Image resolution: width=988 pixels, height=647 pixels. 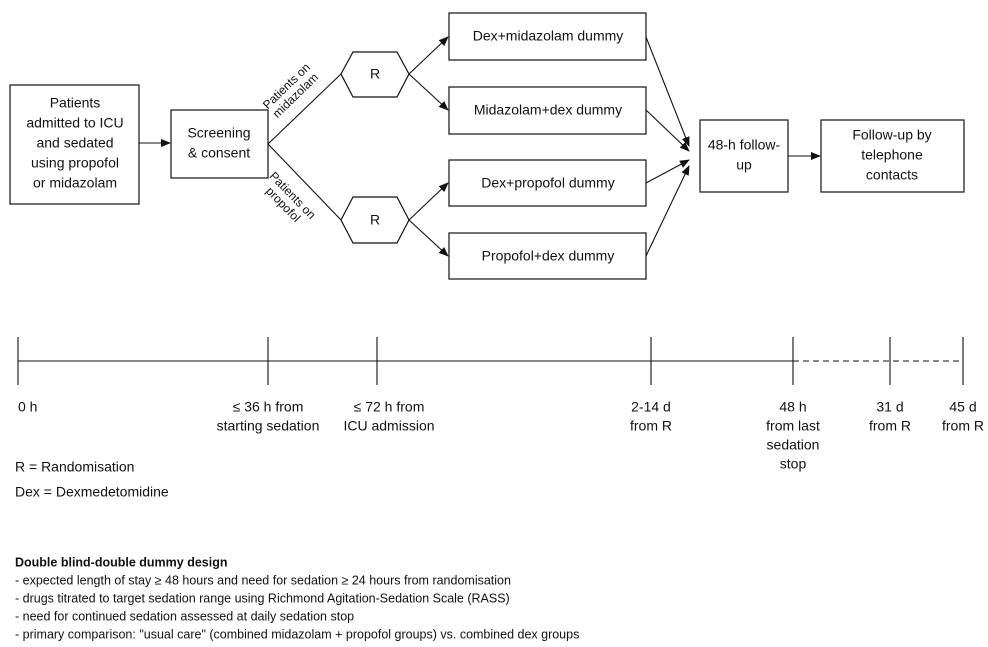 I want to click on timeline-label: ≤ 72 h from, so click(x=389, y=407).